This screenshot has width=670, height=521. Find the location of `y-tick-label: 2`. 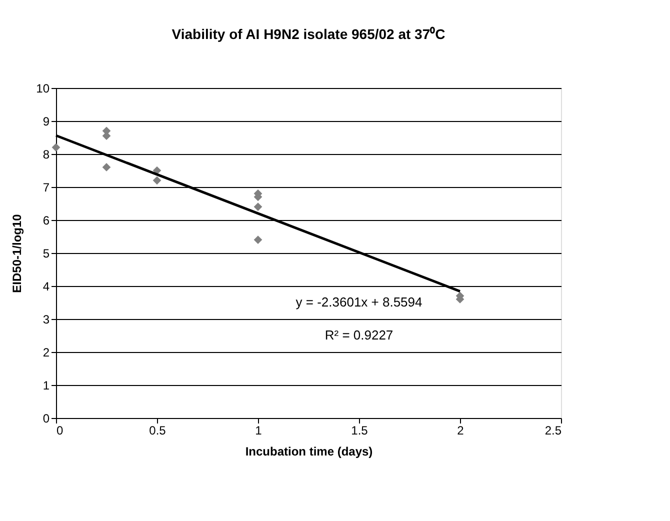

y-tick-label: 2 is located at coordinates (46, 353).